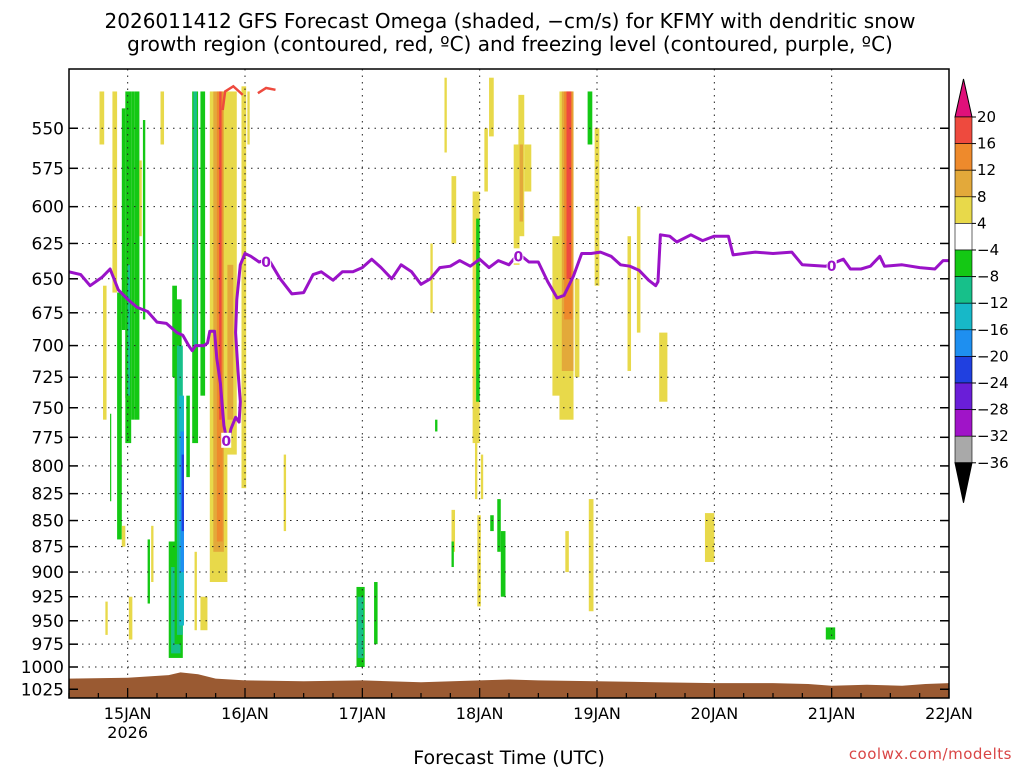  What do you see at coordinates (993, 383) in the screenshot?
I see `colorbar-tick-label-10: −24` at bounding box center [993, 383].